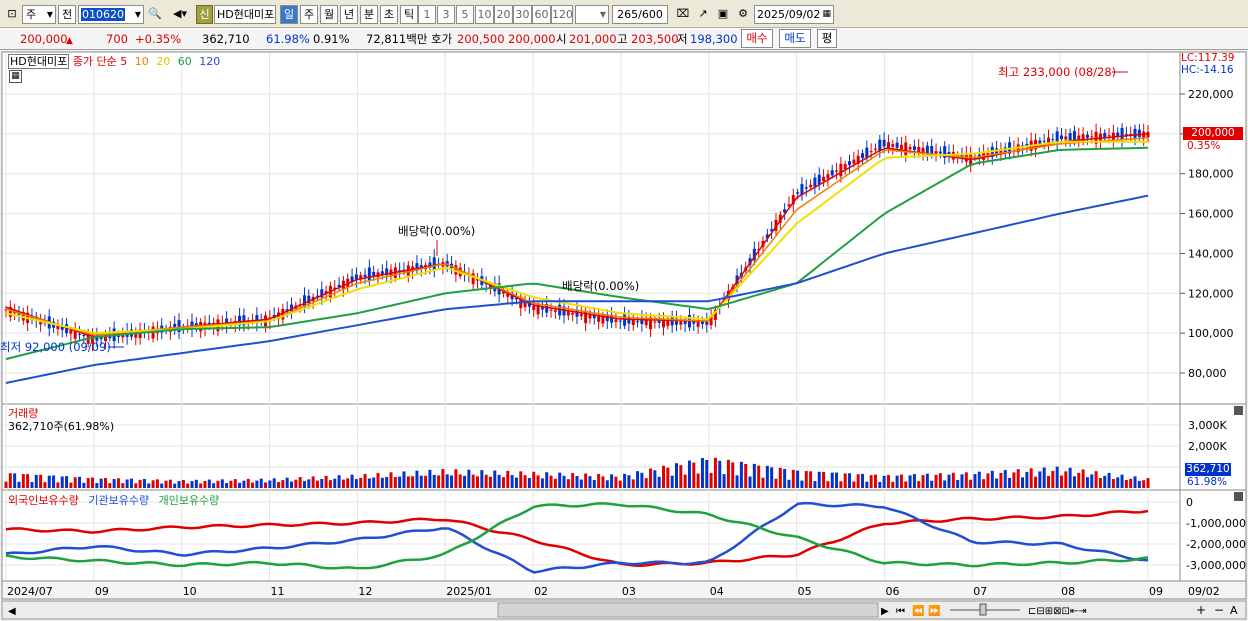 Image resolution: width=1248 pixels, height=621 pixels. I want to click on search-icon: 🔍, so click(155, 14).